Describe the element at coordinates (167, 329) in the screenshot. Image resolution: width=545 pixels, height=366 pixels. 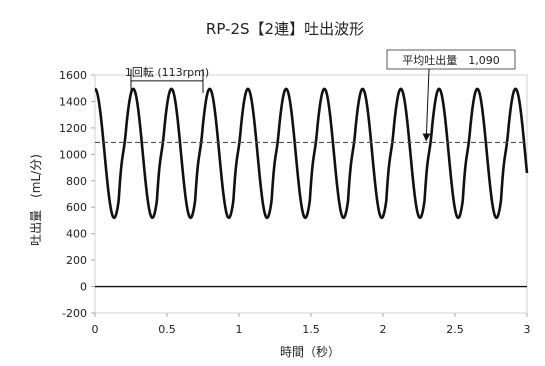
I see `x-tick-label: 0.5` at that location.